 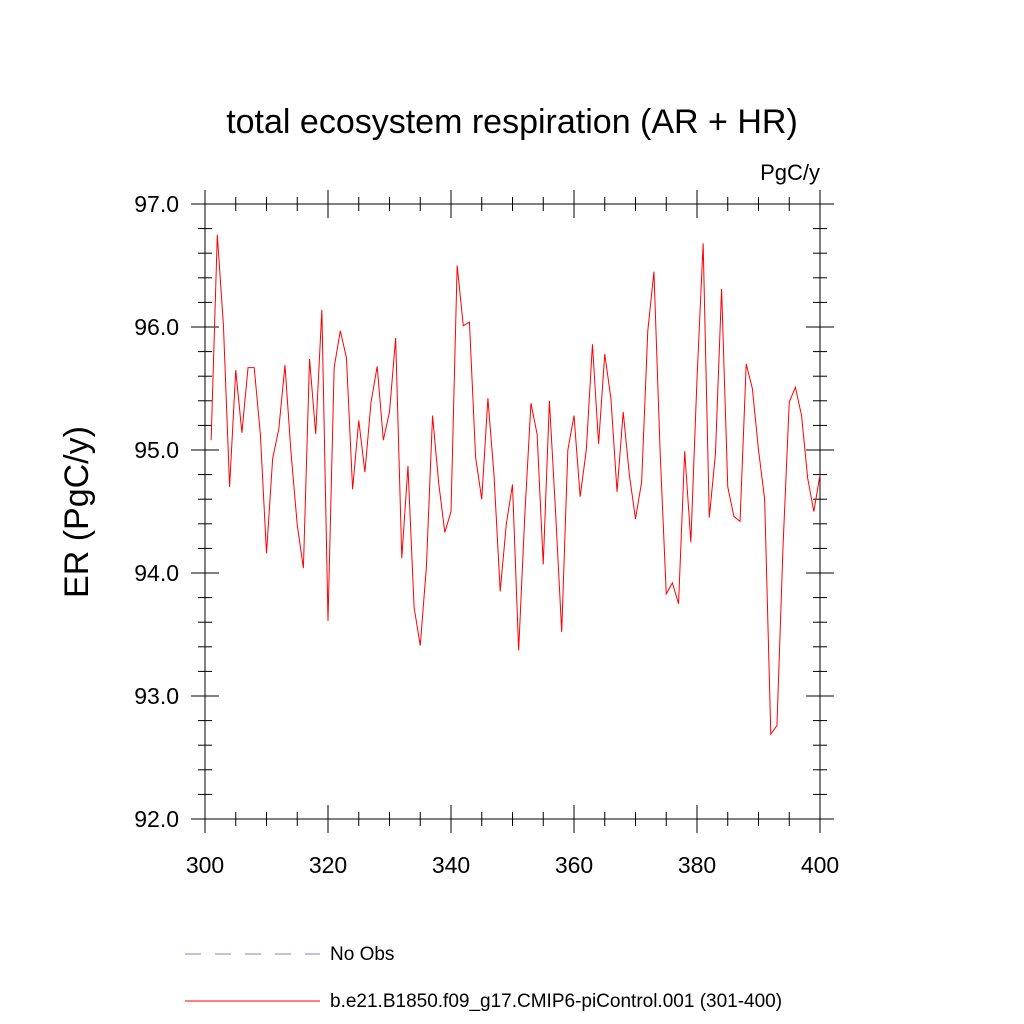 I want to click on x-tick-label: 380, so click(x=697, y=865).